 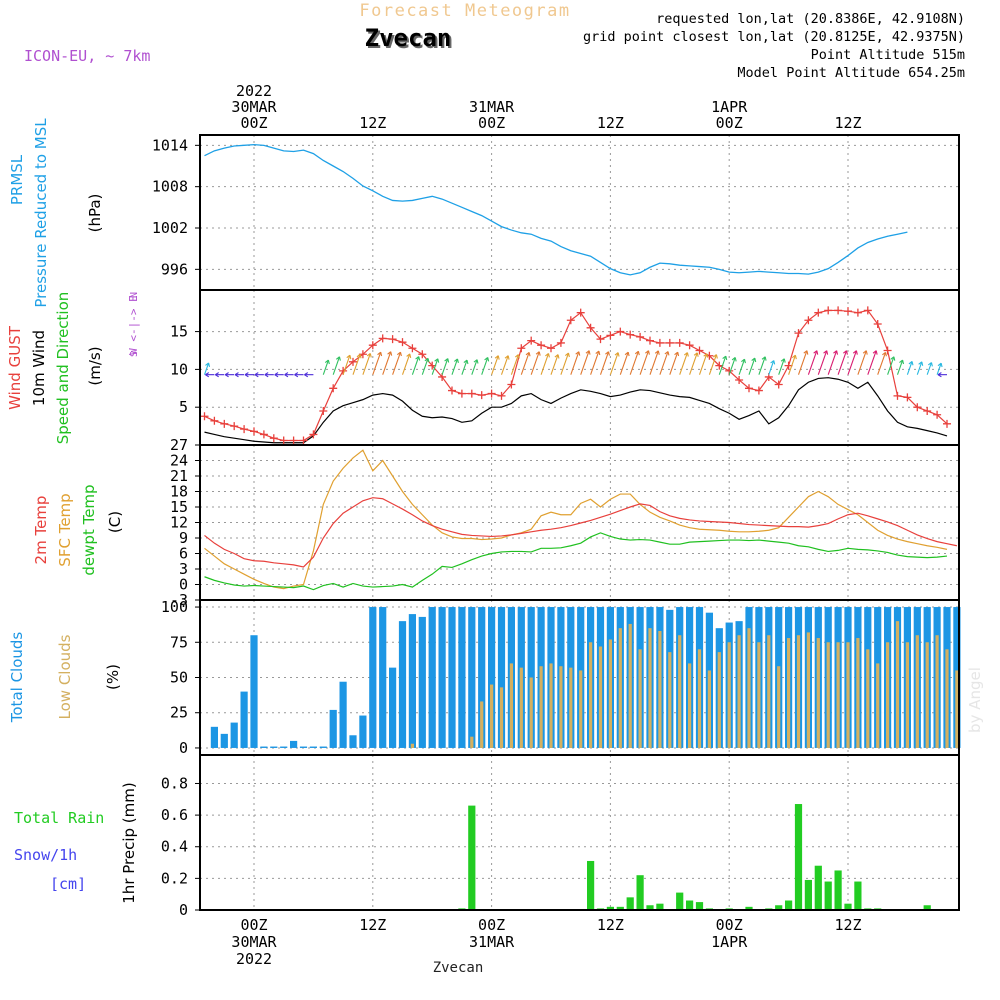 What do you see at coordinates (179, 369) in the screenshot?
I see `wind-ytick-label: 10` at bounding box center [179, 369].